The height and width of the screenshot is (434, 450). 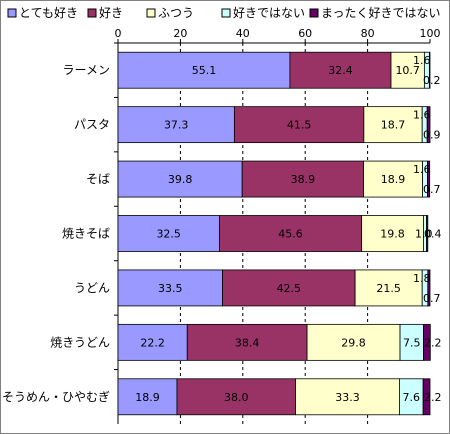 I want to click on value-label-4-4: 0.7, so click(x=432, y=298).